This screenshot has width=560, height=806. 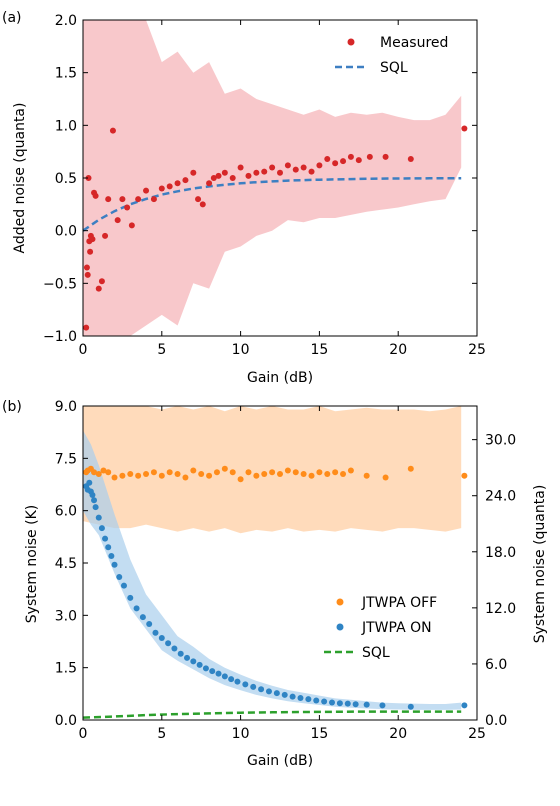 What do you see at coordinates (319, 734) in the screenshot?
I see `x-tick-label: 15` at bounding box center [319, 734].